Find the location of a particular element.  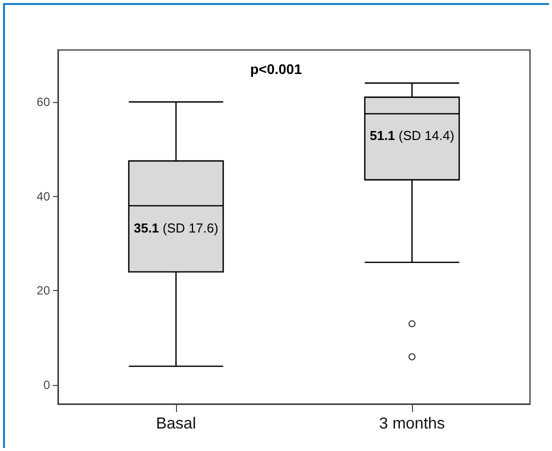

y-tick-label: 0 is located at coordinates (46, 385).